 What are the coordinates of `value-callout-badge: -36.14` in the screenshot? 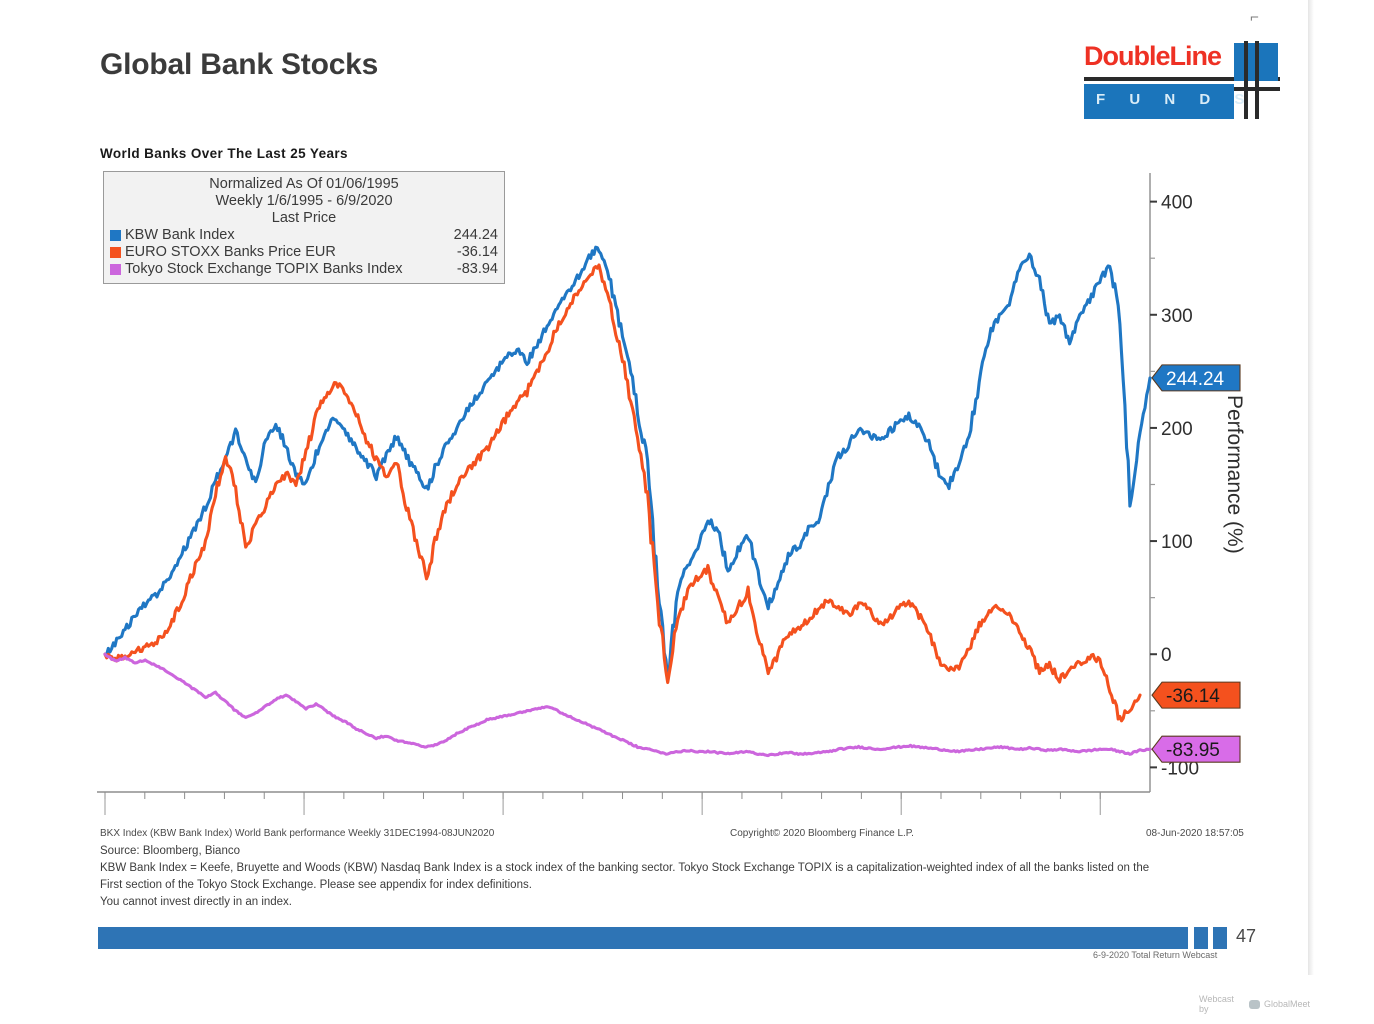 It's located at (1196, 695).